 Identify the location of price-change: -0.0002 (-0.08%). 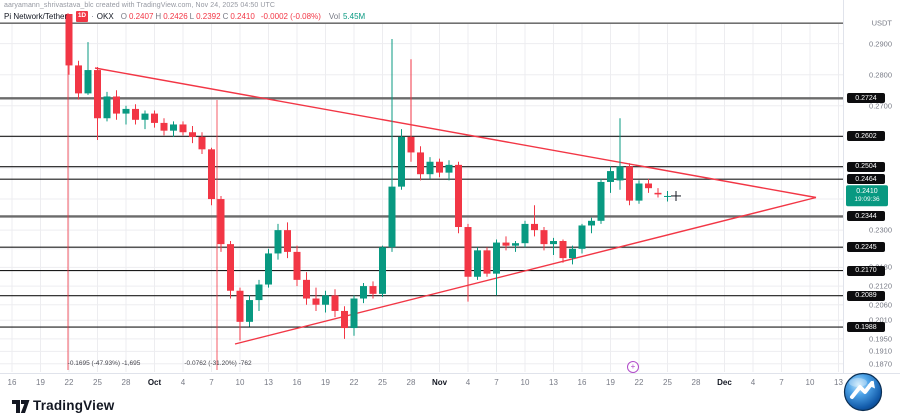
(290, 16).